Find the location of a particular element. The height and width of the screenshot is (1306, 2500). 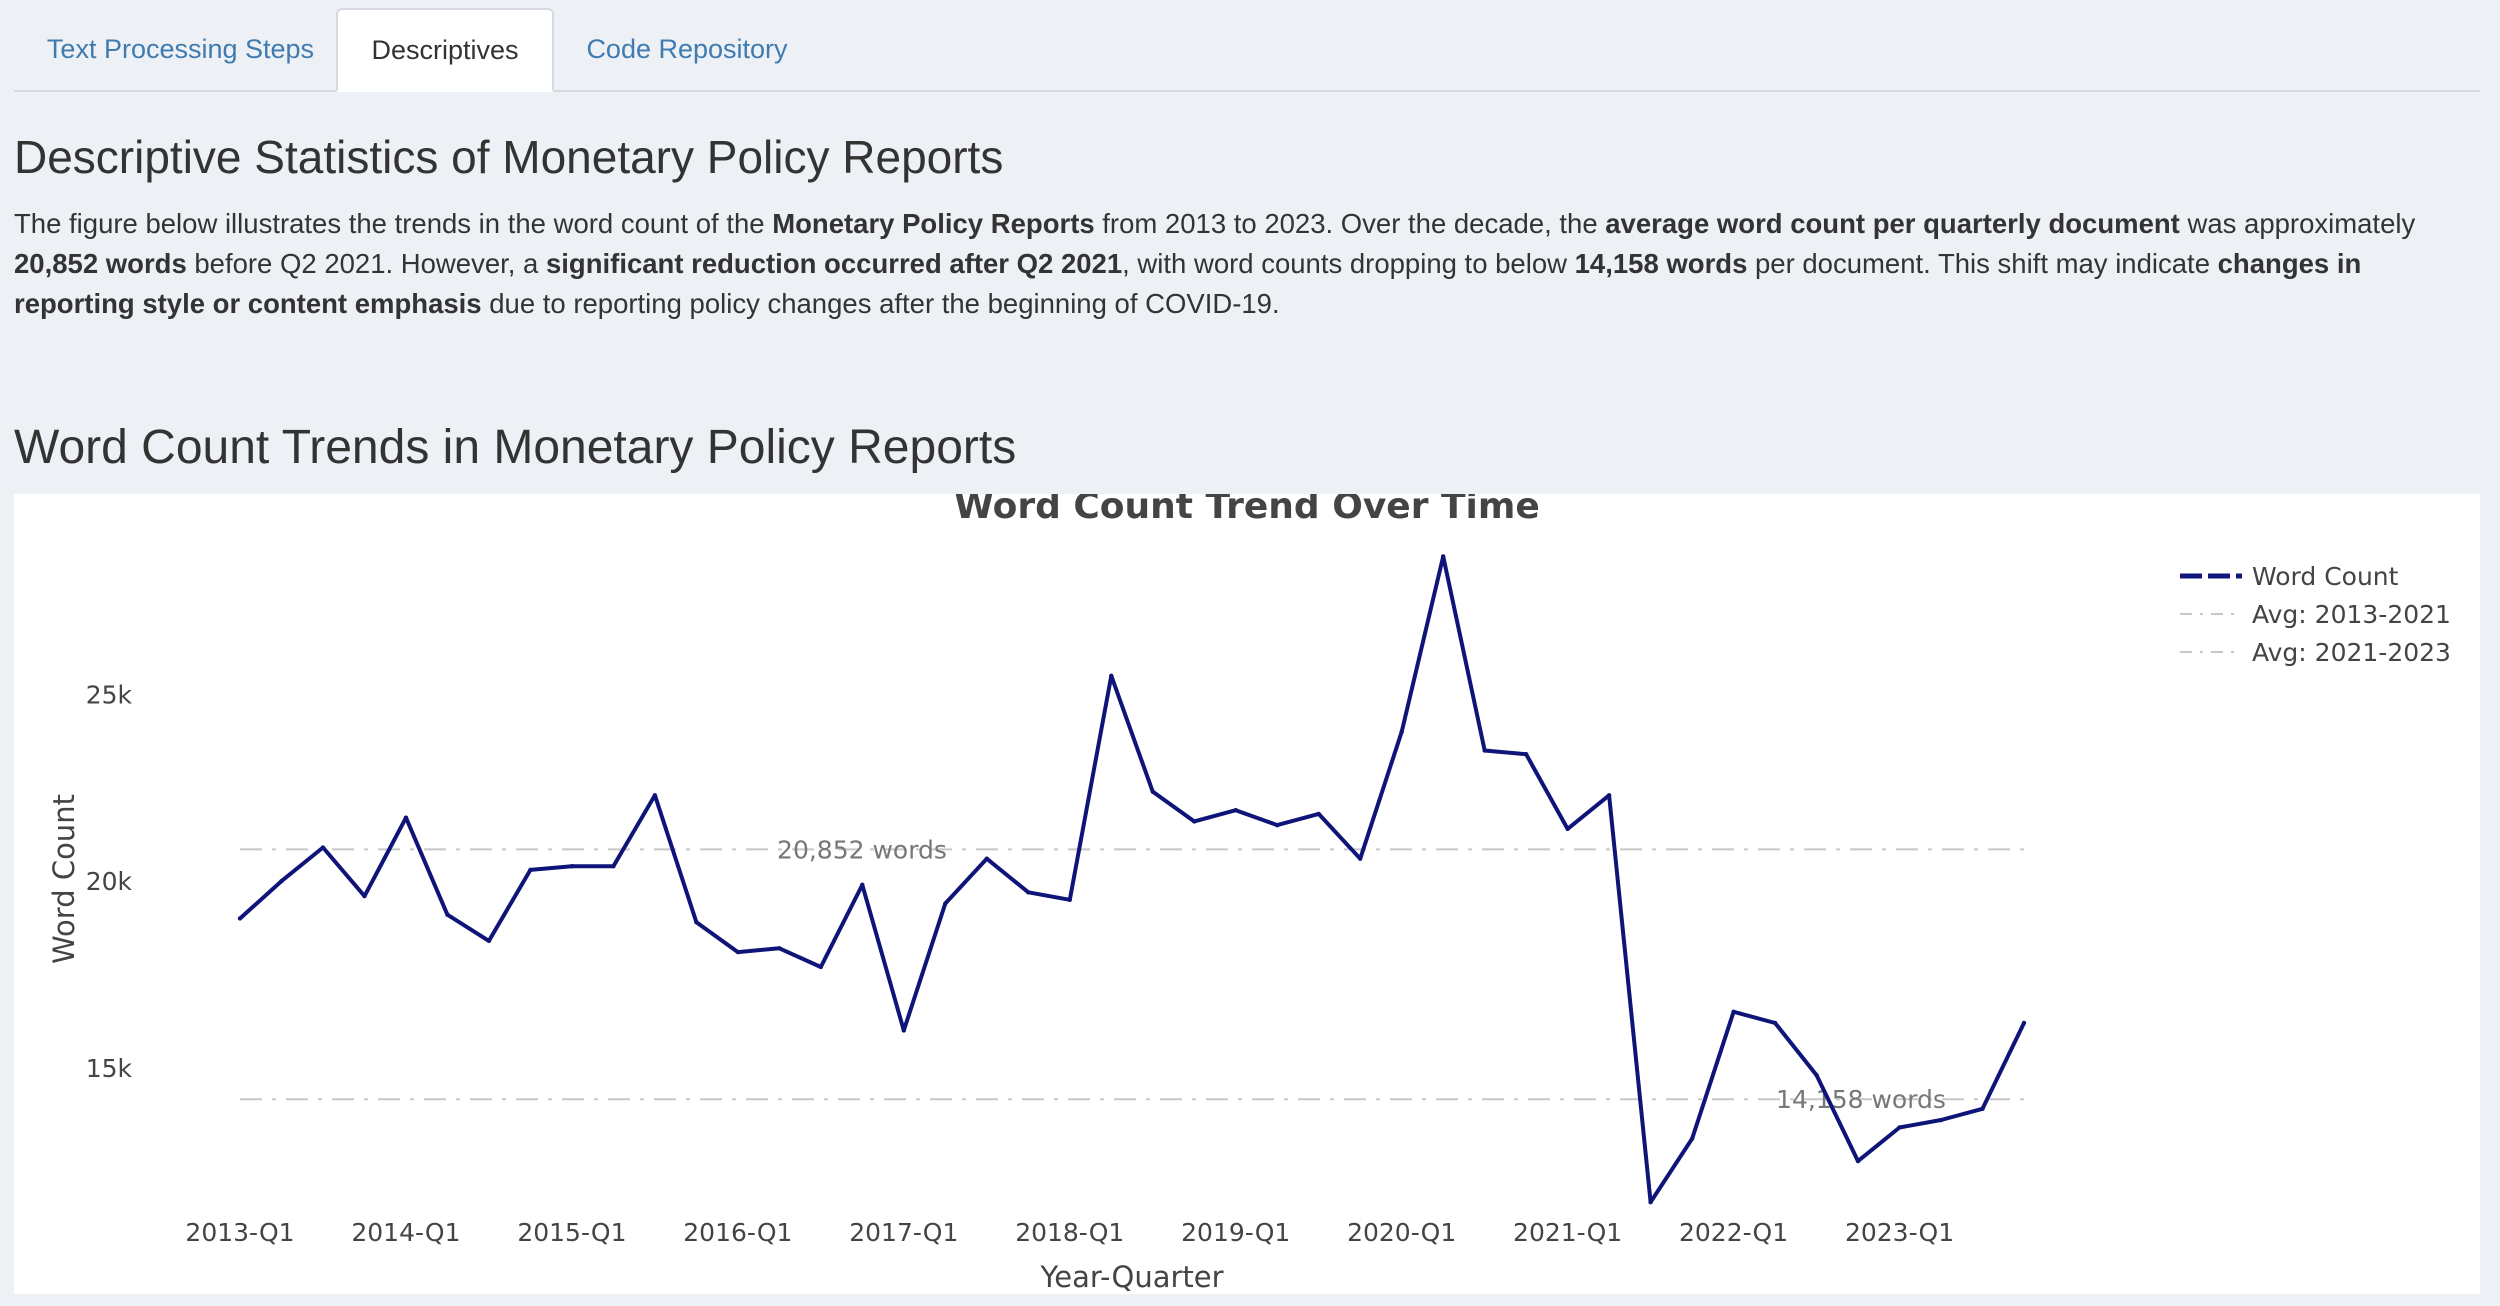

desc-text: , with word counts dropping to below is located at coordinates (1348, 263).